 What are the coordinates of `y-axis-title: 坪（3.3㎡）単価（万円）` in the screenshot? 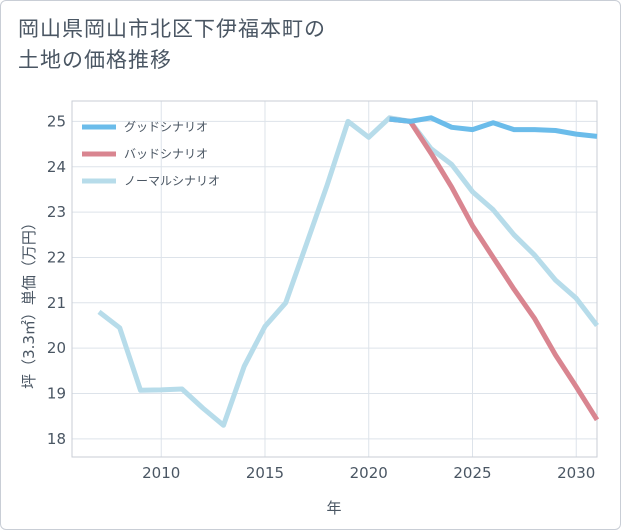 It's located at (29, 302).